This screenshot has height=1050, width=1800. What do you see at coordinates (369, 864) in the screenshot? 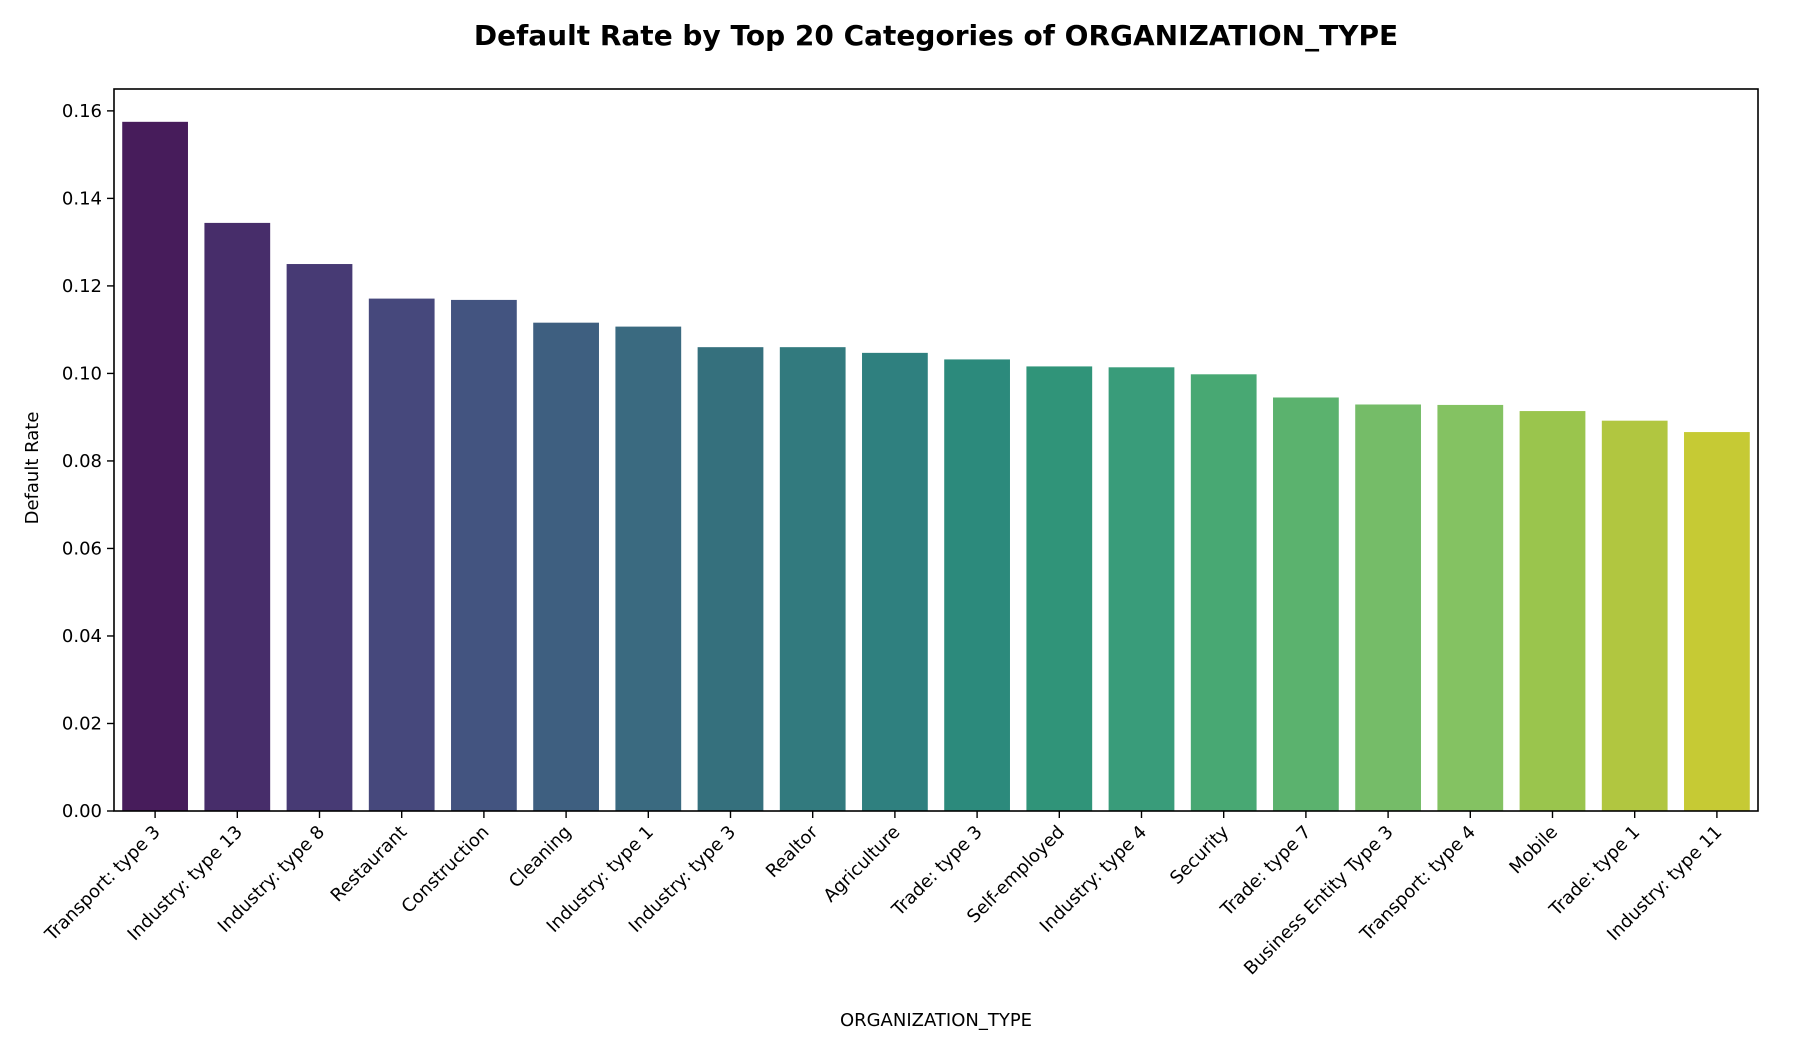
I see `x-tick-label: Restaurant` at bounding box center [369, 864].